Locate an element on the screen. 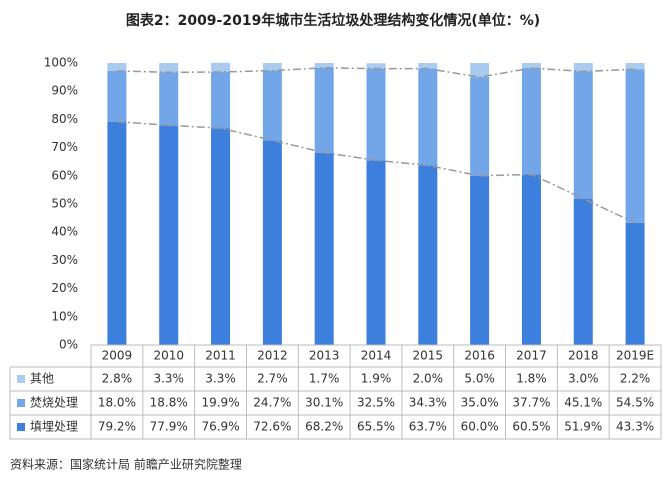  value-label: 79.2% is located at coordinates (117, 427).